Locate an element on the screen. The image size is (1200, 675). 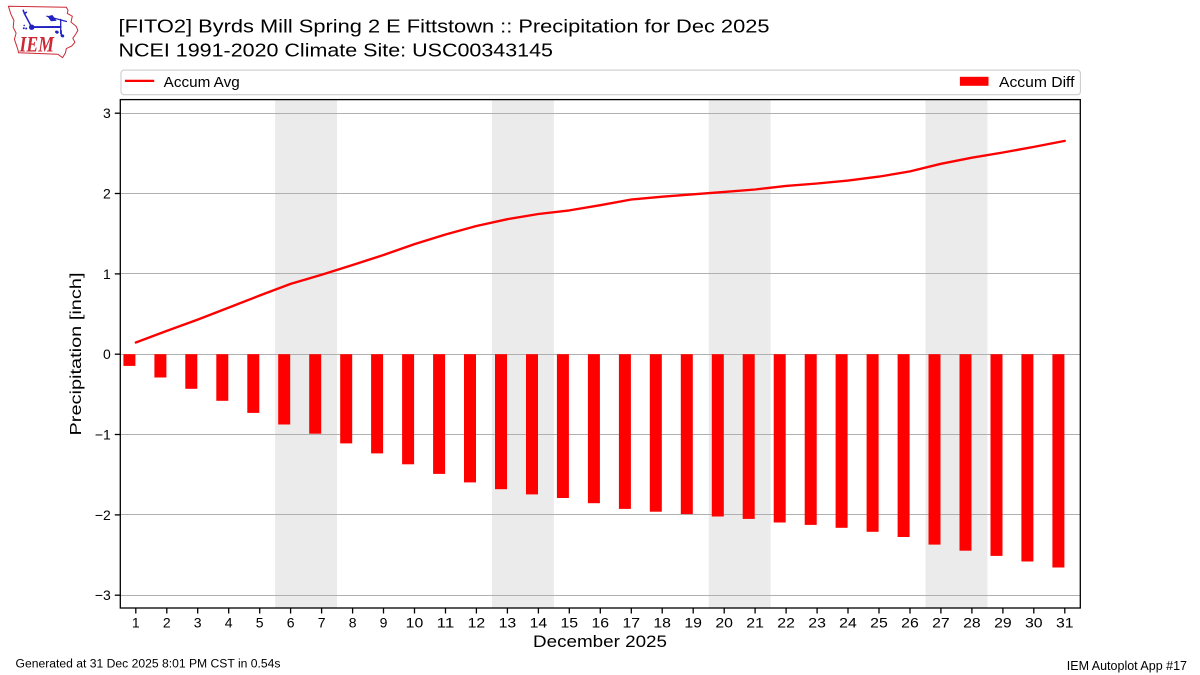
svg-text: Accum Avg is located at coordinates (202, 83).